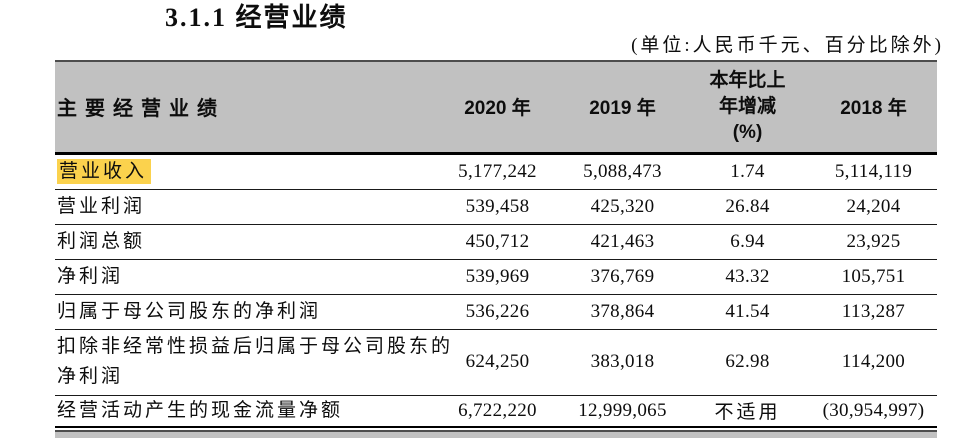 The width and height of the screenshot is (962, 439). Describe the element at coordinates (747, 207) in the screenshot. I see `value-change: 26.84` at that location.